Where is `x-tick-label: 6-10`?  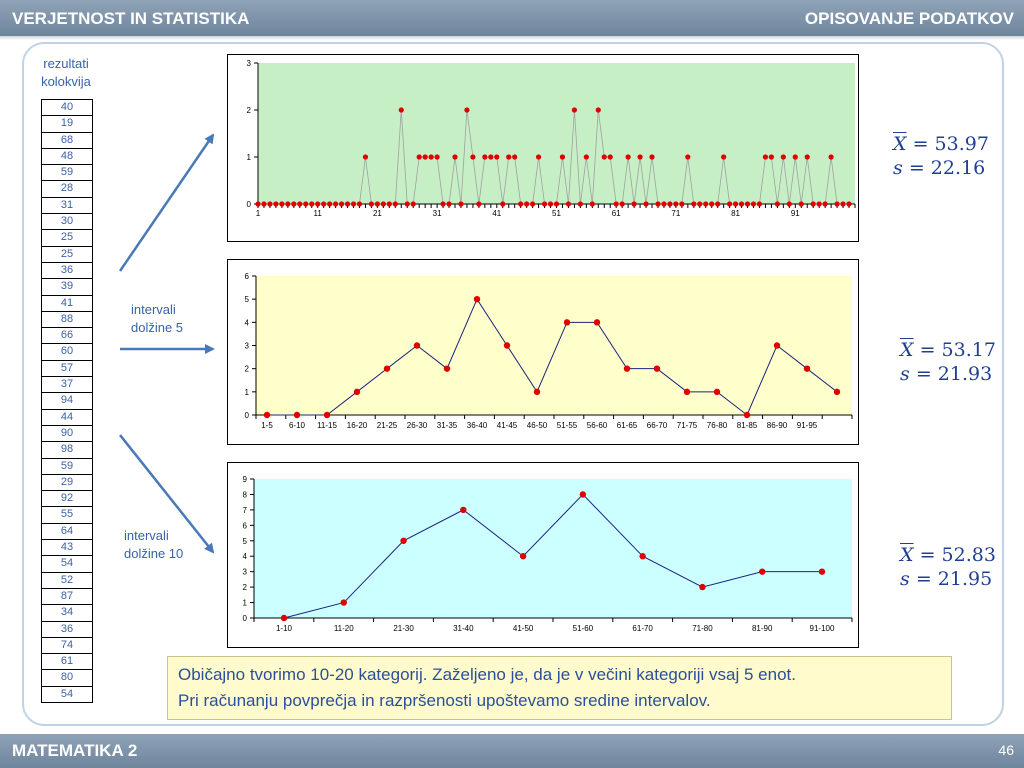
x-tick-label: 6-10 is located at coordinates (297, 425).